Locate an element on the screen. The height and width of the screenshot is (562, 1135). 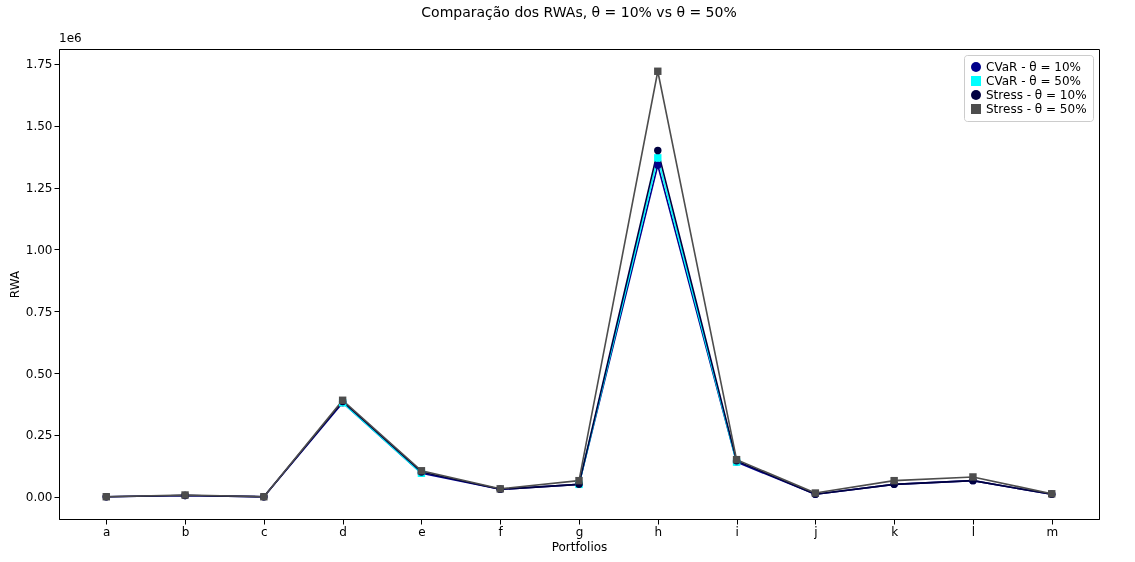
legend-label: Stress - θ = 50% is located at coordinates (1036, 109).